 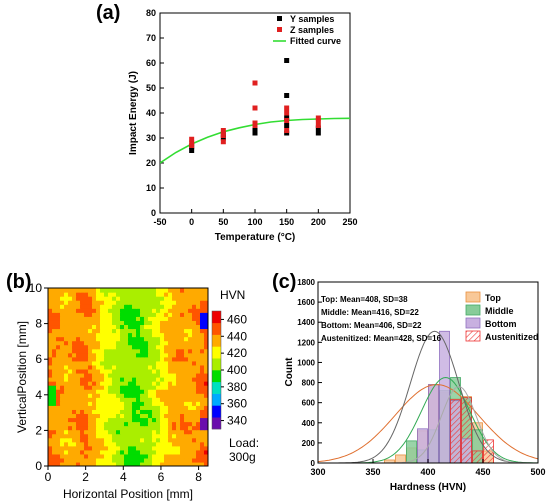 What do you see at coordinates (255, 129) in the screenshot?
I see `y-sample-point` at bounding box center [255, 129].